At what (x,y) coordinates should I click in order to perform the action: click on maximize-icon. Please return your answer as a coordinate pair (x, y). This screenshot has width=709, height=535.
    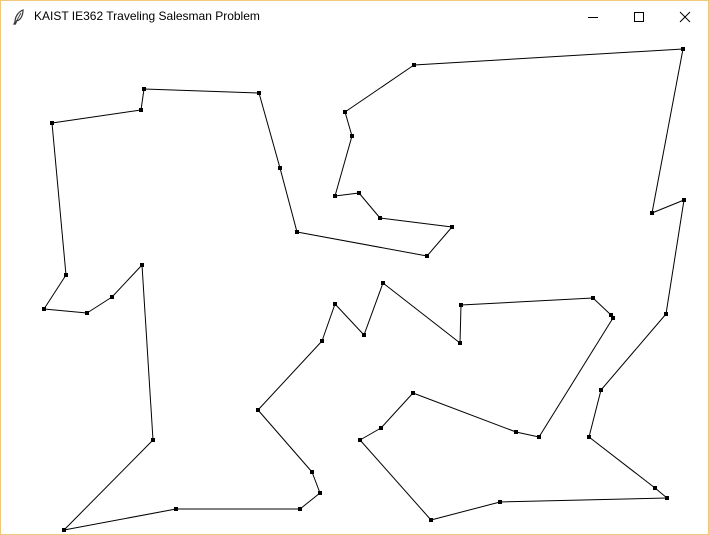
    Looking at the image, I should click on (639, 16).